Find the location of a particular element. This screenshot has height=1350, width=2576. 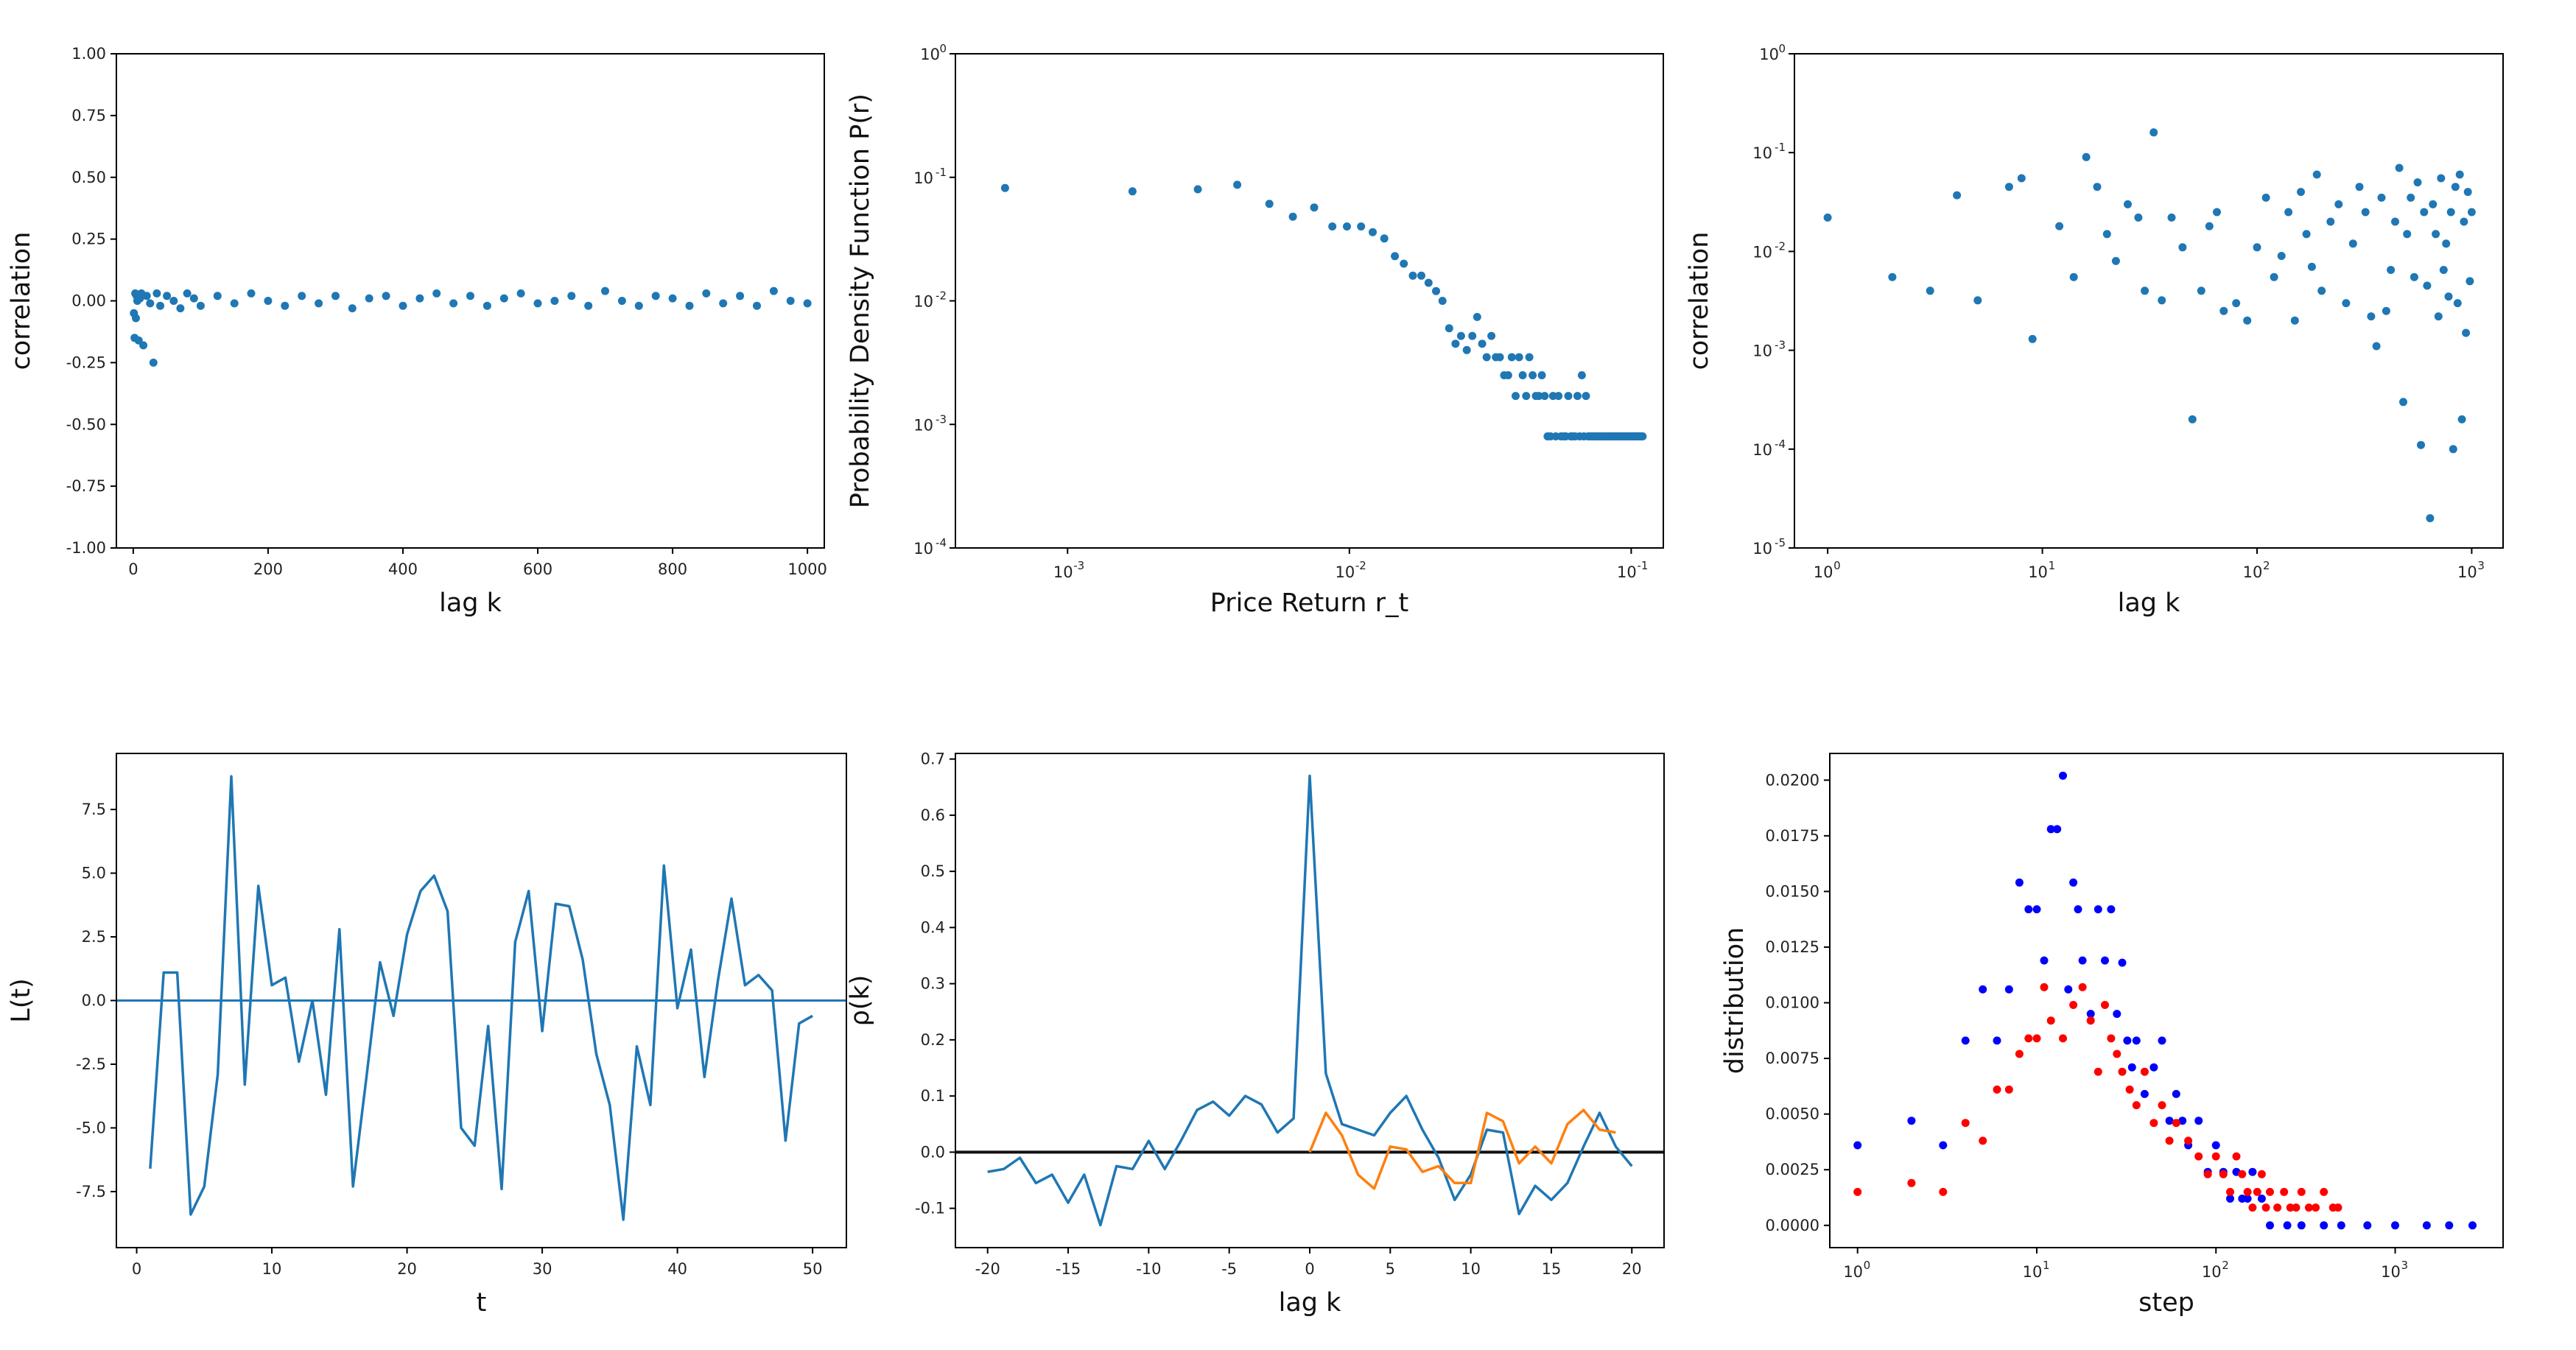

y-tick-label: 0.0150 is located at coordinates (1792, 891).